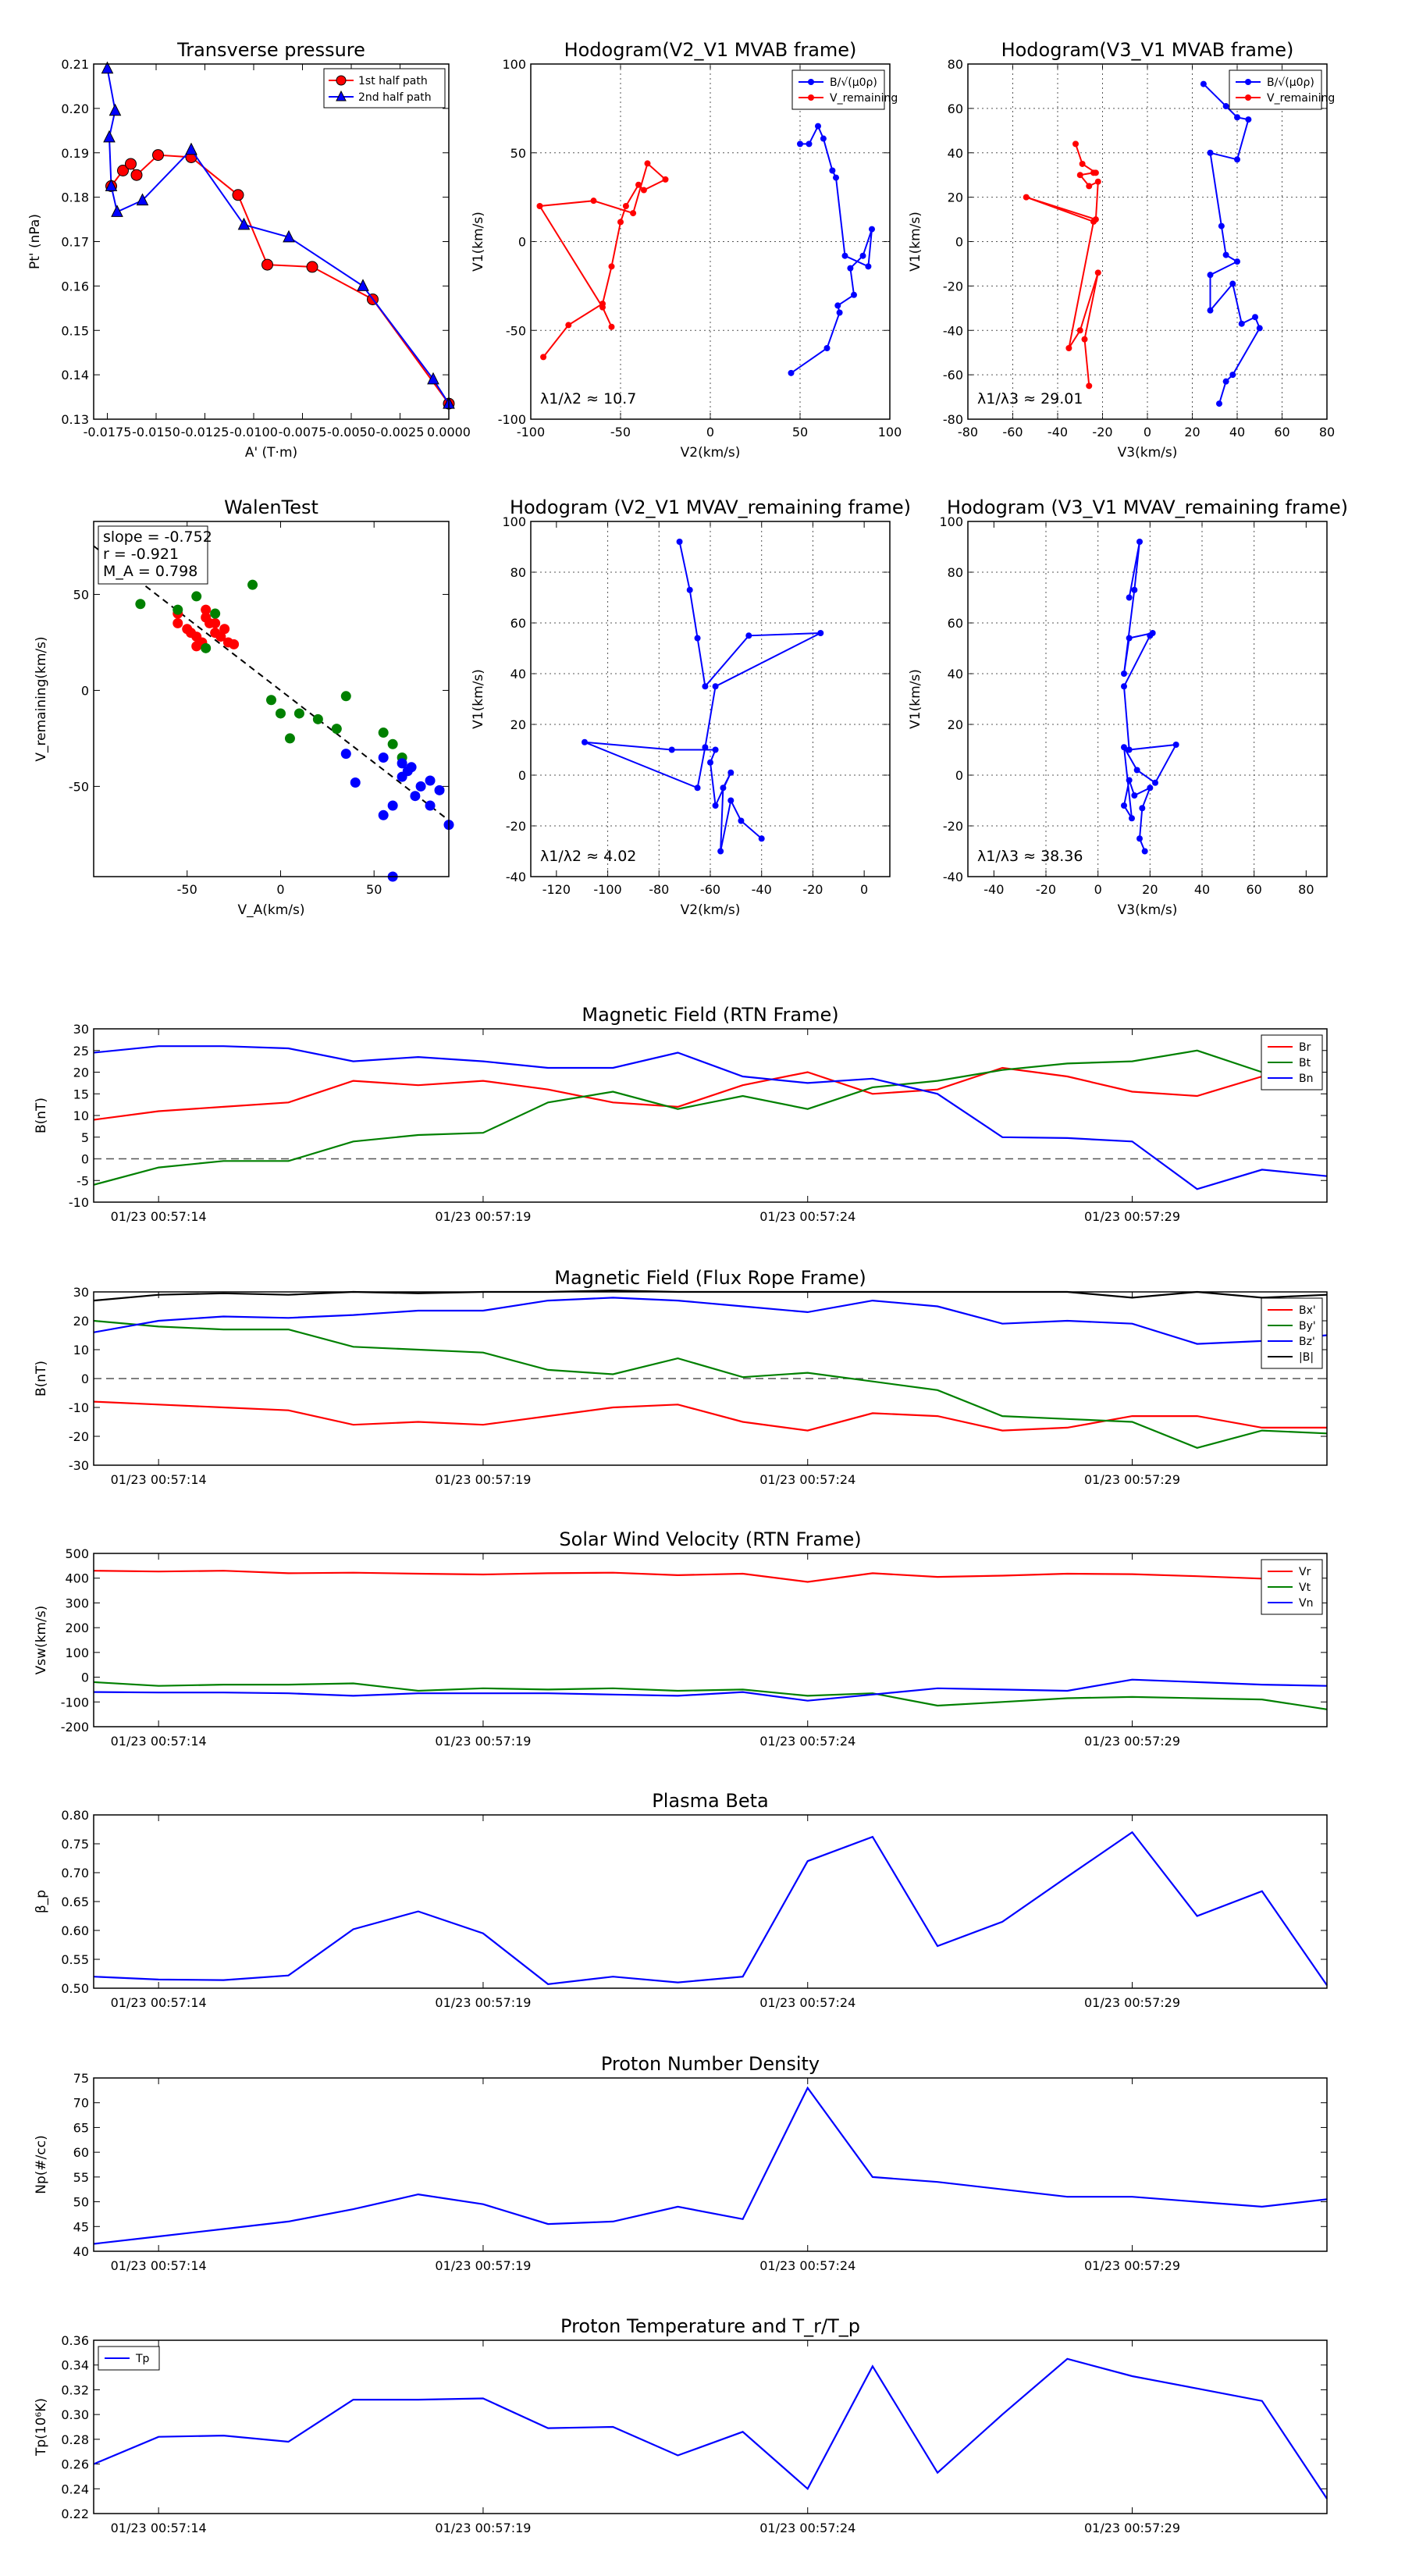 This screenshot has height=2576, width=1405. What do you see at coordinates (953, 877) in the screenshot?
I see `y-tick-label: -40` at bounding box center [953, 877].